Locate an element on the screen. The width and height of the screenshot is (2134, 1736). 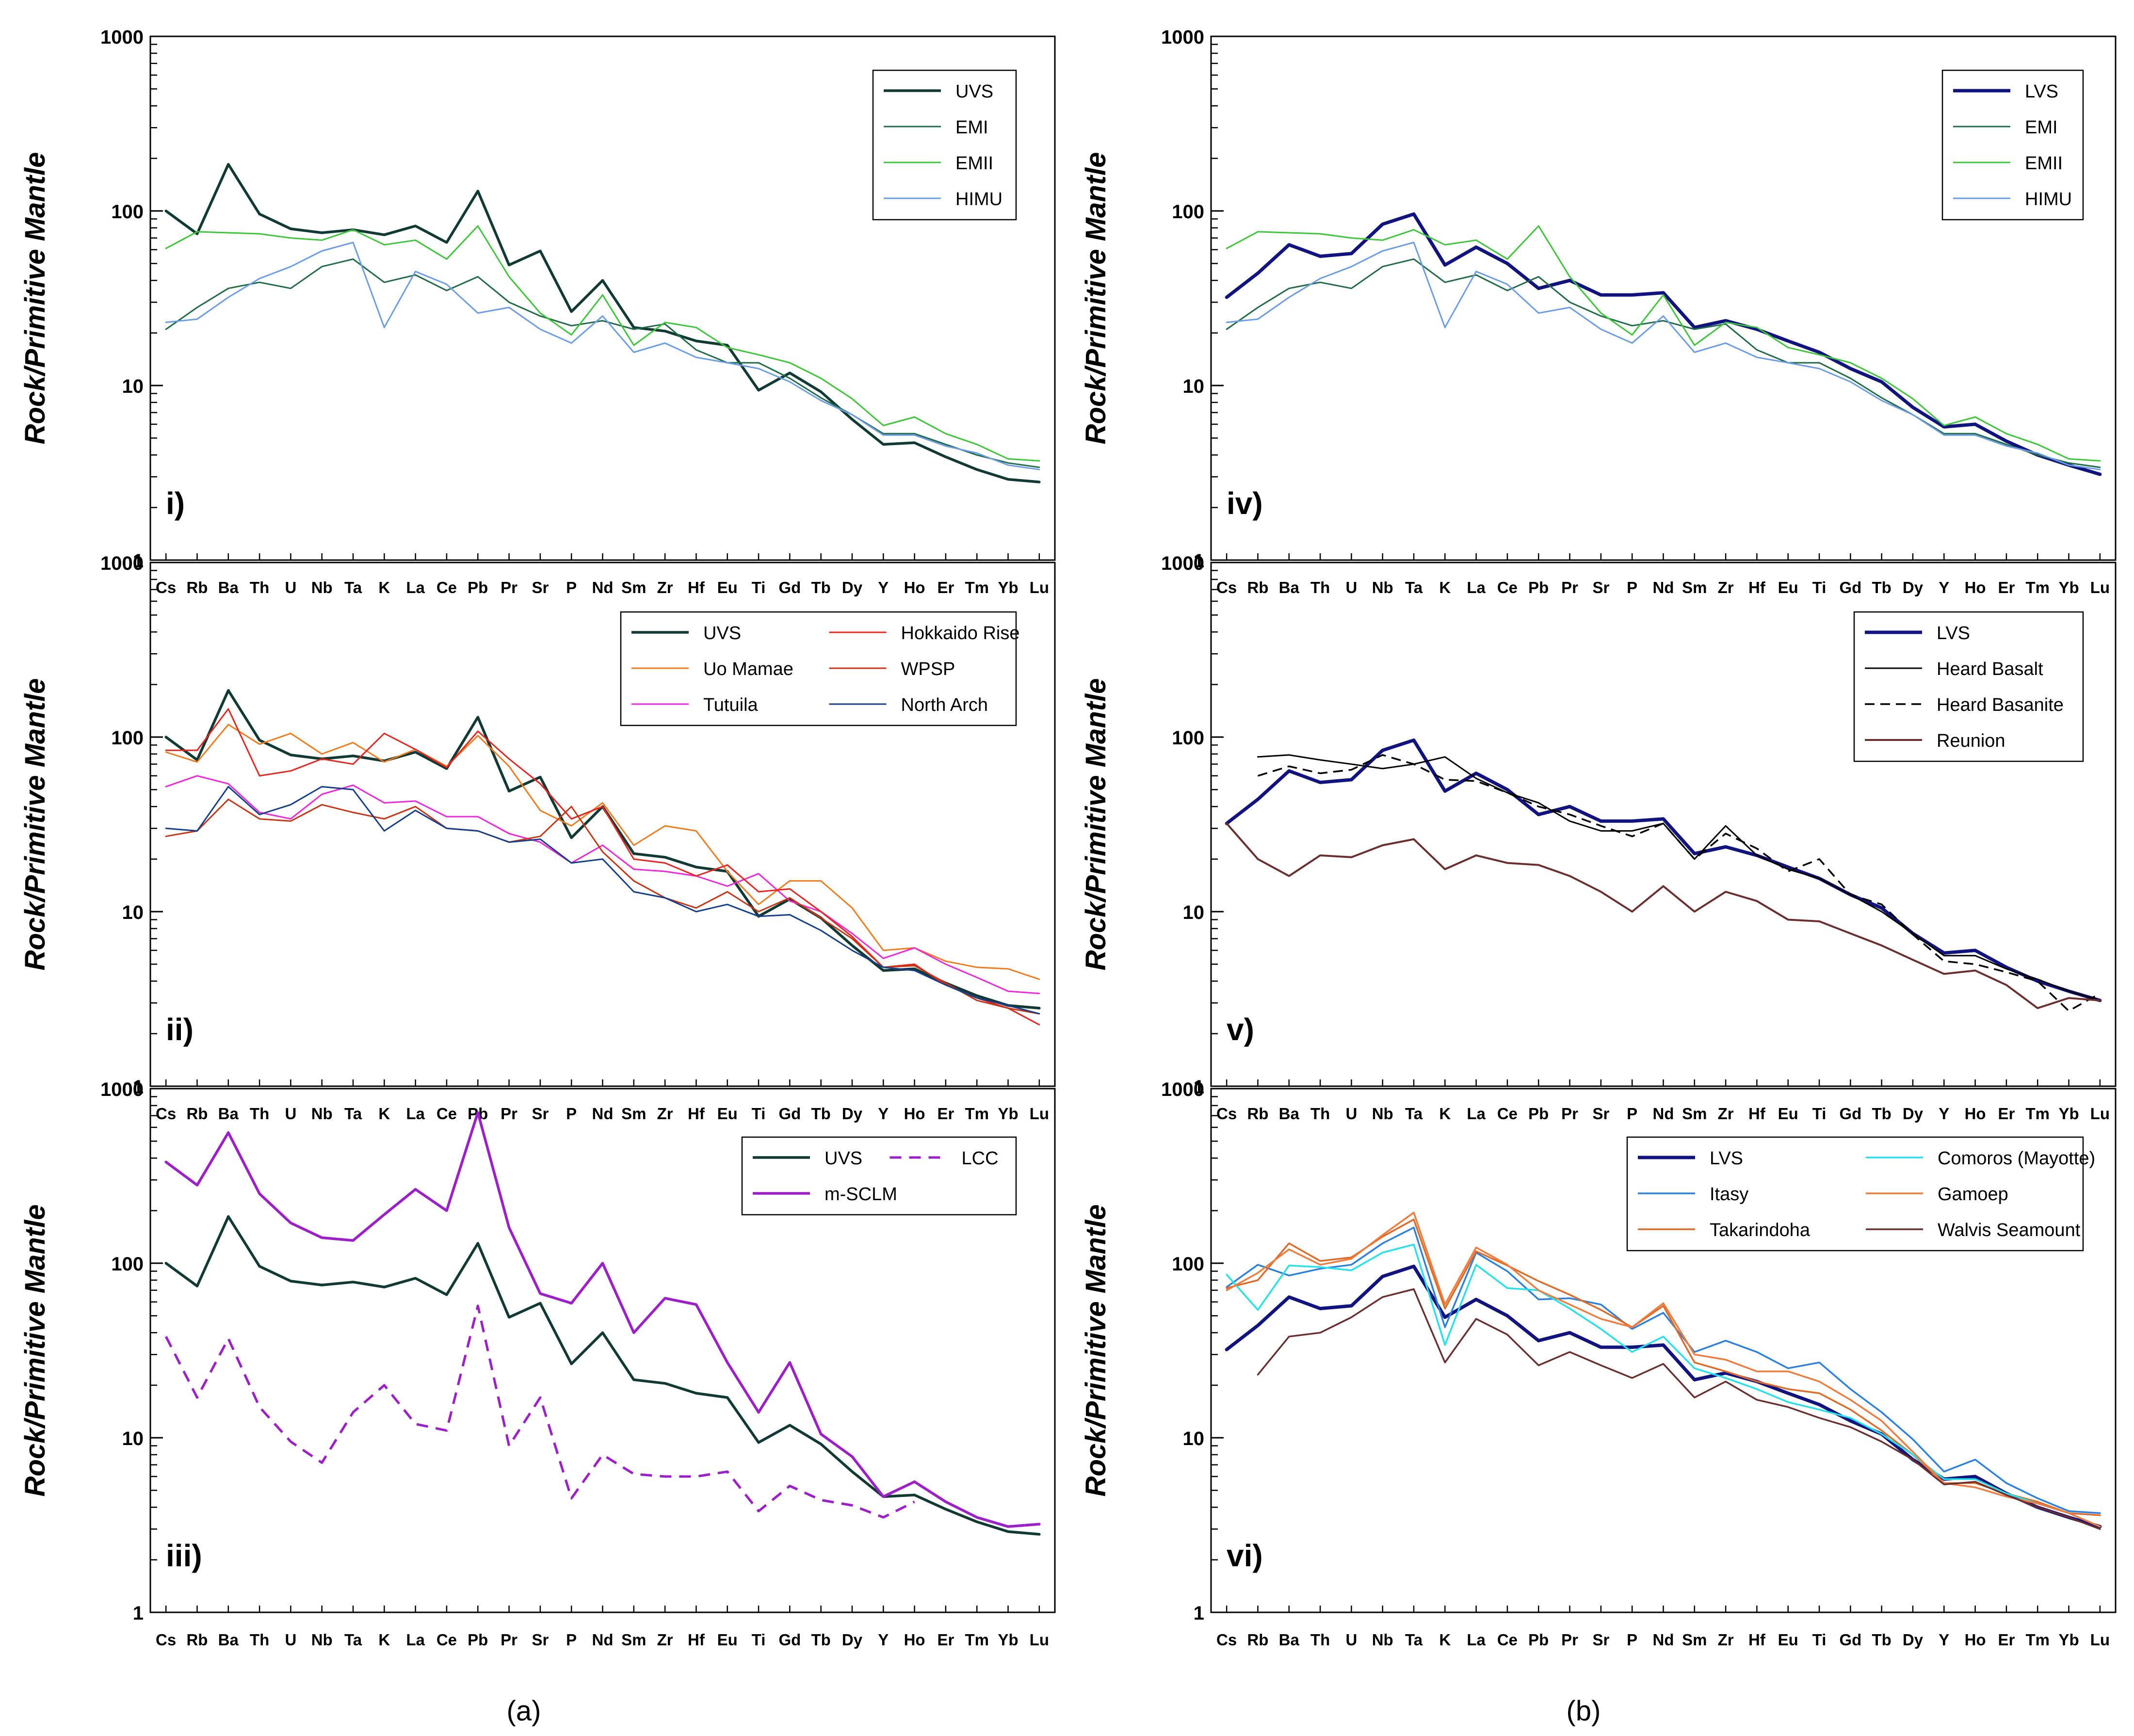
series-line-emi is located at coordinates (1663, 363).